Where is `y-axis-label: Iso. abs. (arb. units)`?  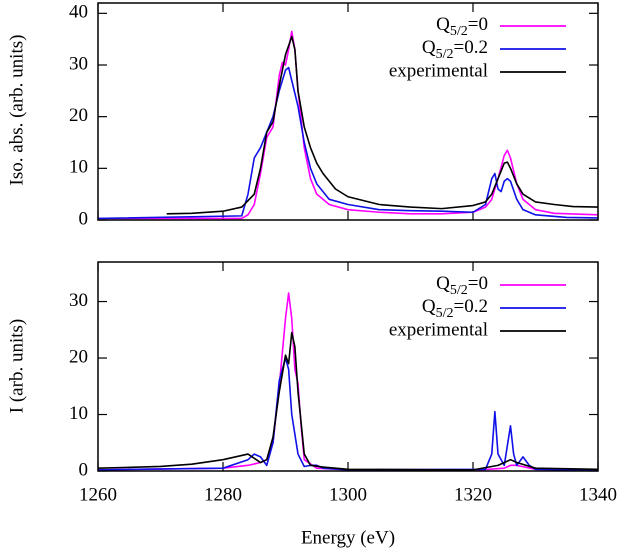 y-axis-label: Iso. abs. (arb. units) is located at coordinates (16, 110).